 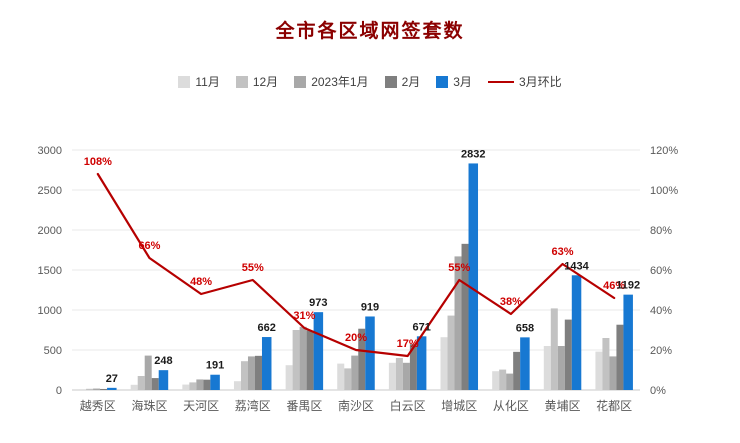 What do you see at coordinates (473, 154) in the screenshot?
I see `bar-value-label: 2832` at bounding box center [473, 154].